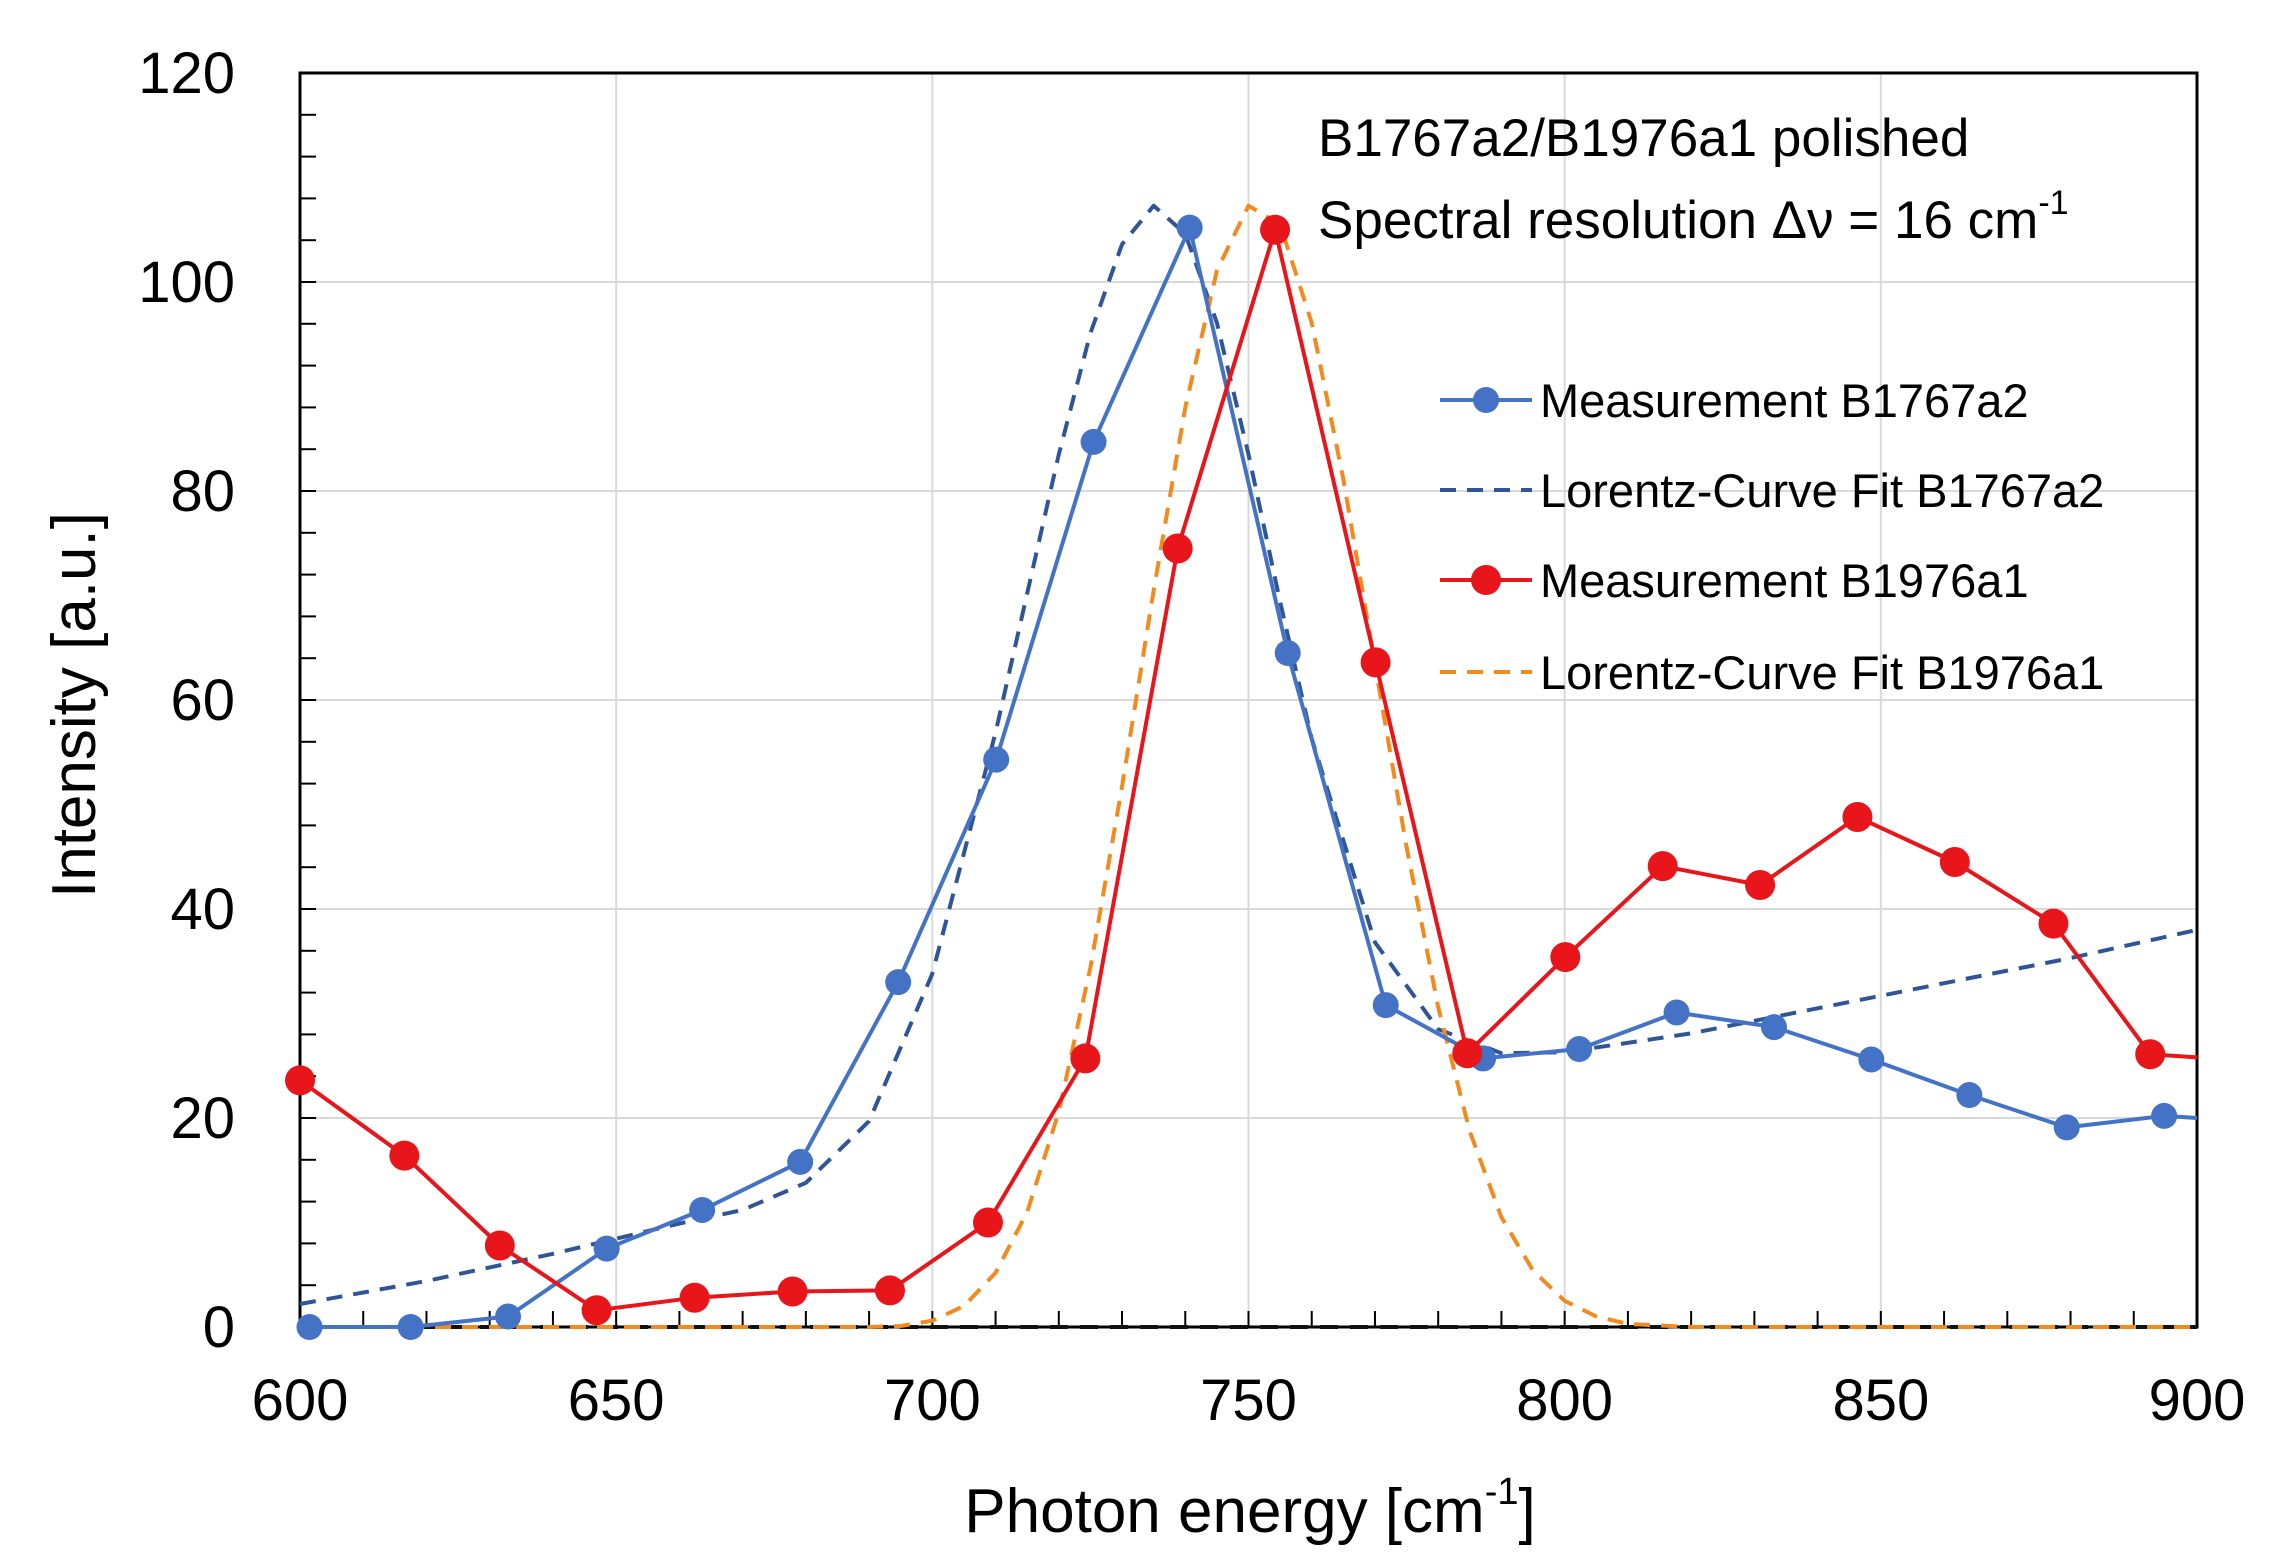 This screenshot has height=1555, width=2287. I want to click on y-tick-label: 80, so click(202, 491).